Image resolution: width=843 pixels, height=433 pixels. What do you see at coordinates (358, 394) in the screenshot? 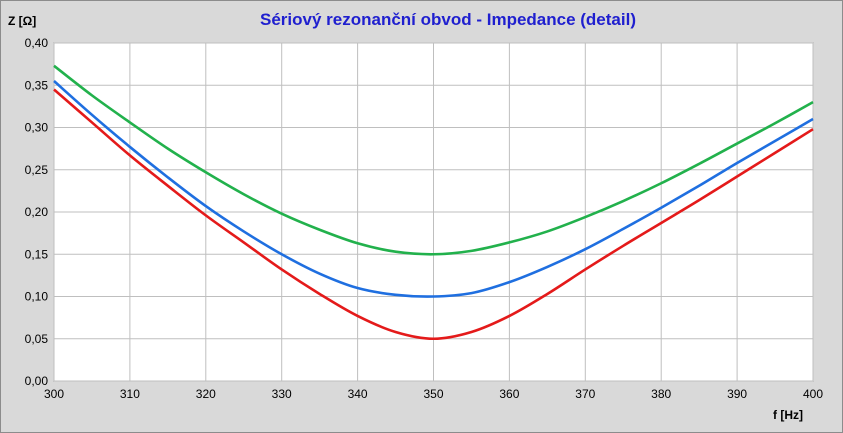
I see `x-tick-label: 340` at bounding box center [358, 394].